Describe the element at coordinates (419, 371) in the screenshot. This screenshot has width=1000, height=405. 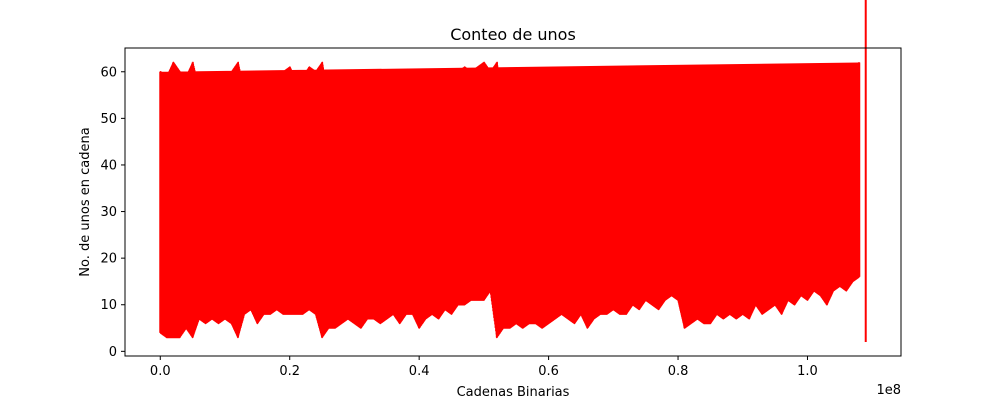
I see `x-tick-label: 0.4` at that location.